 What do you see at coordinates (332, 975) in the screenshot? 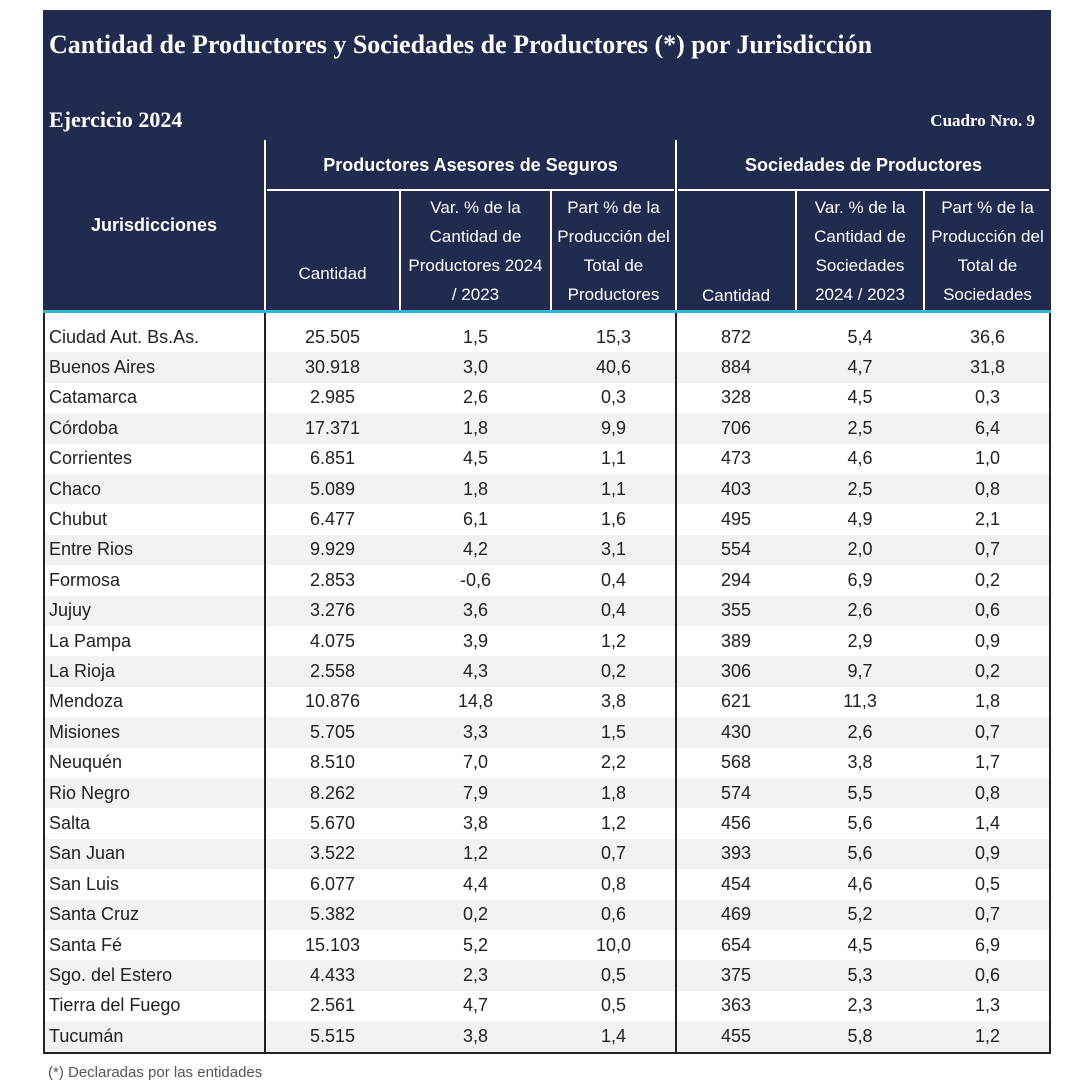
I see `table-cell: 4.433` at bounding box center [332, 975].